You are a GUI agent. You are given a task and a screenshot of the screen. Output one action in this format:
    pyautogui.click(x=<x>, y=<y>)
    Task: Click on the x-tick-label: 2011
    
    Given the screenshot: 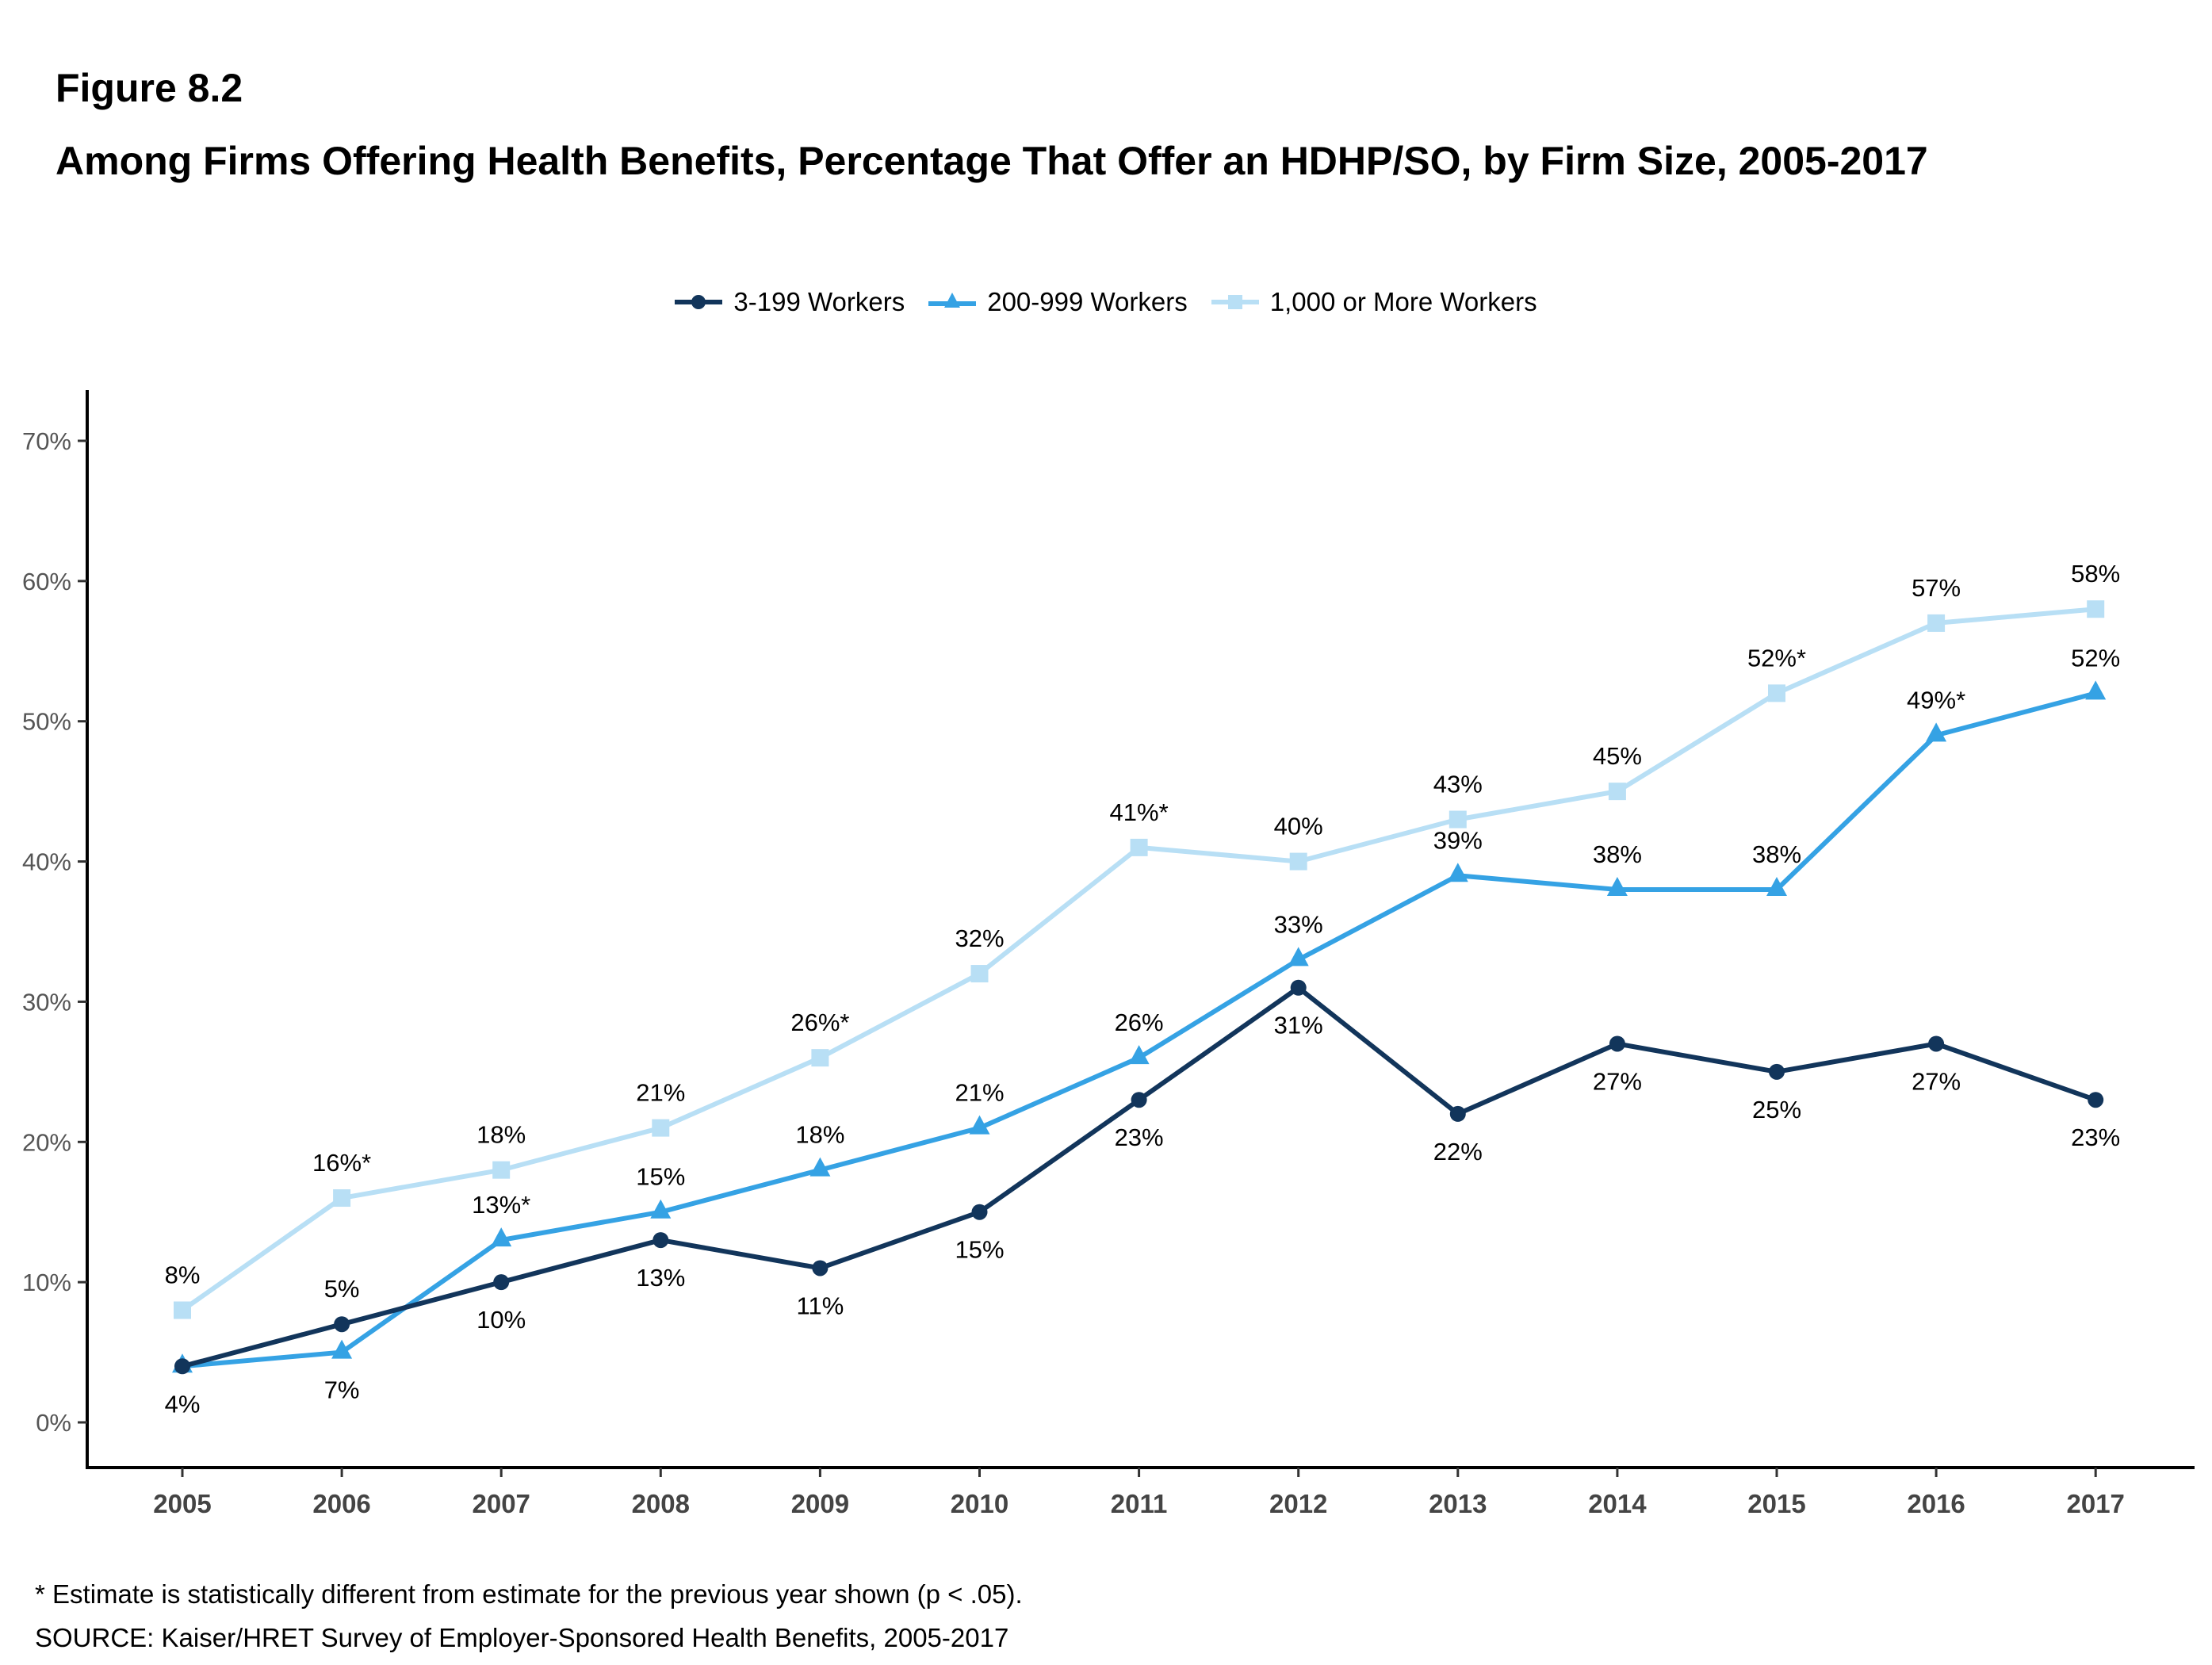 What is the action you would take?
    pyautogui.click(x=1139, y=1503)
    